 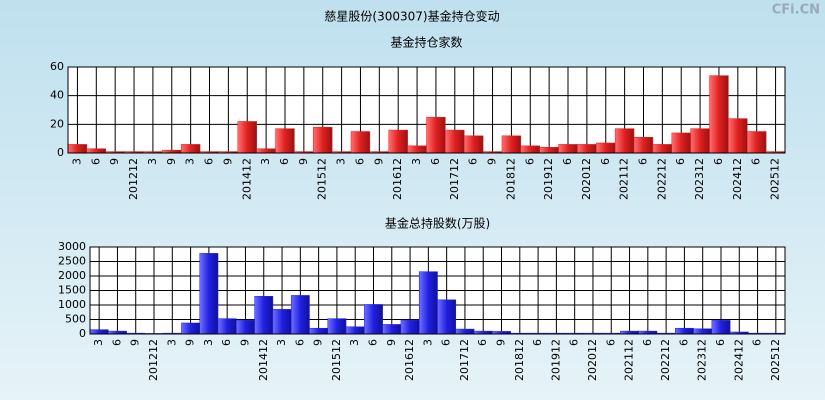 I want to click on y-tick-label: 60, so click(x=57, y=66).